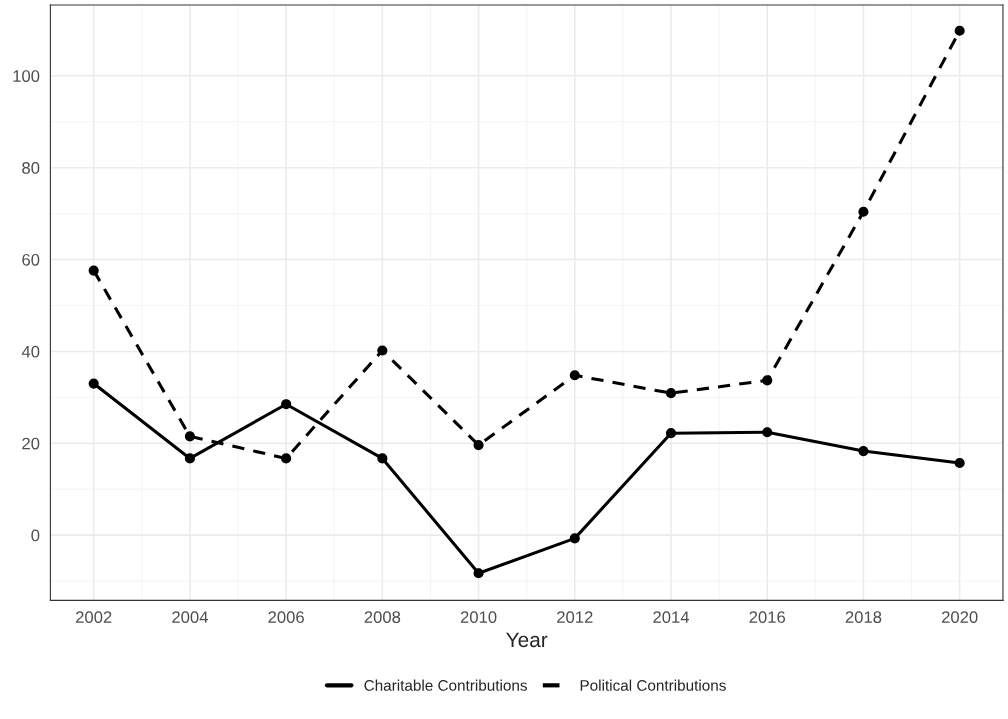  Describe the element at coordinates (478, 617) in the screenshot. I see `x-tick-label: 2010` at that location.